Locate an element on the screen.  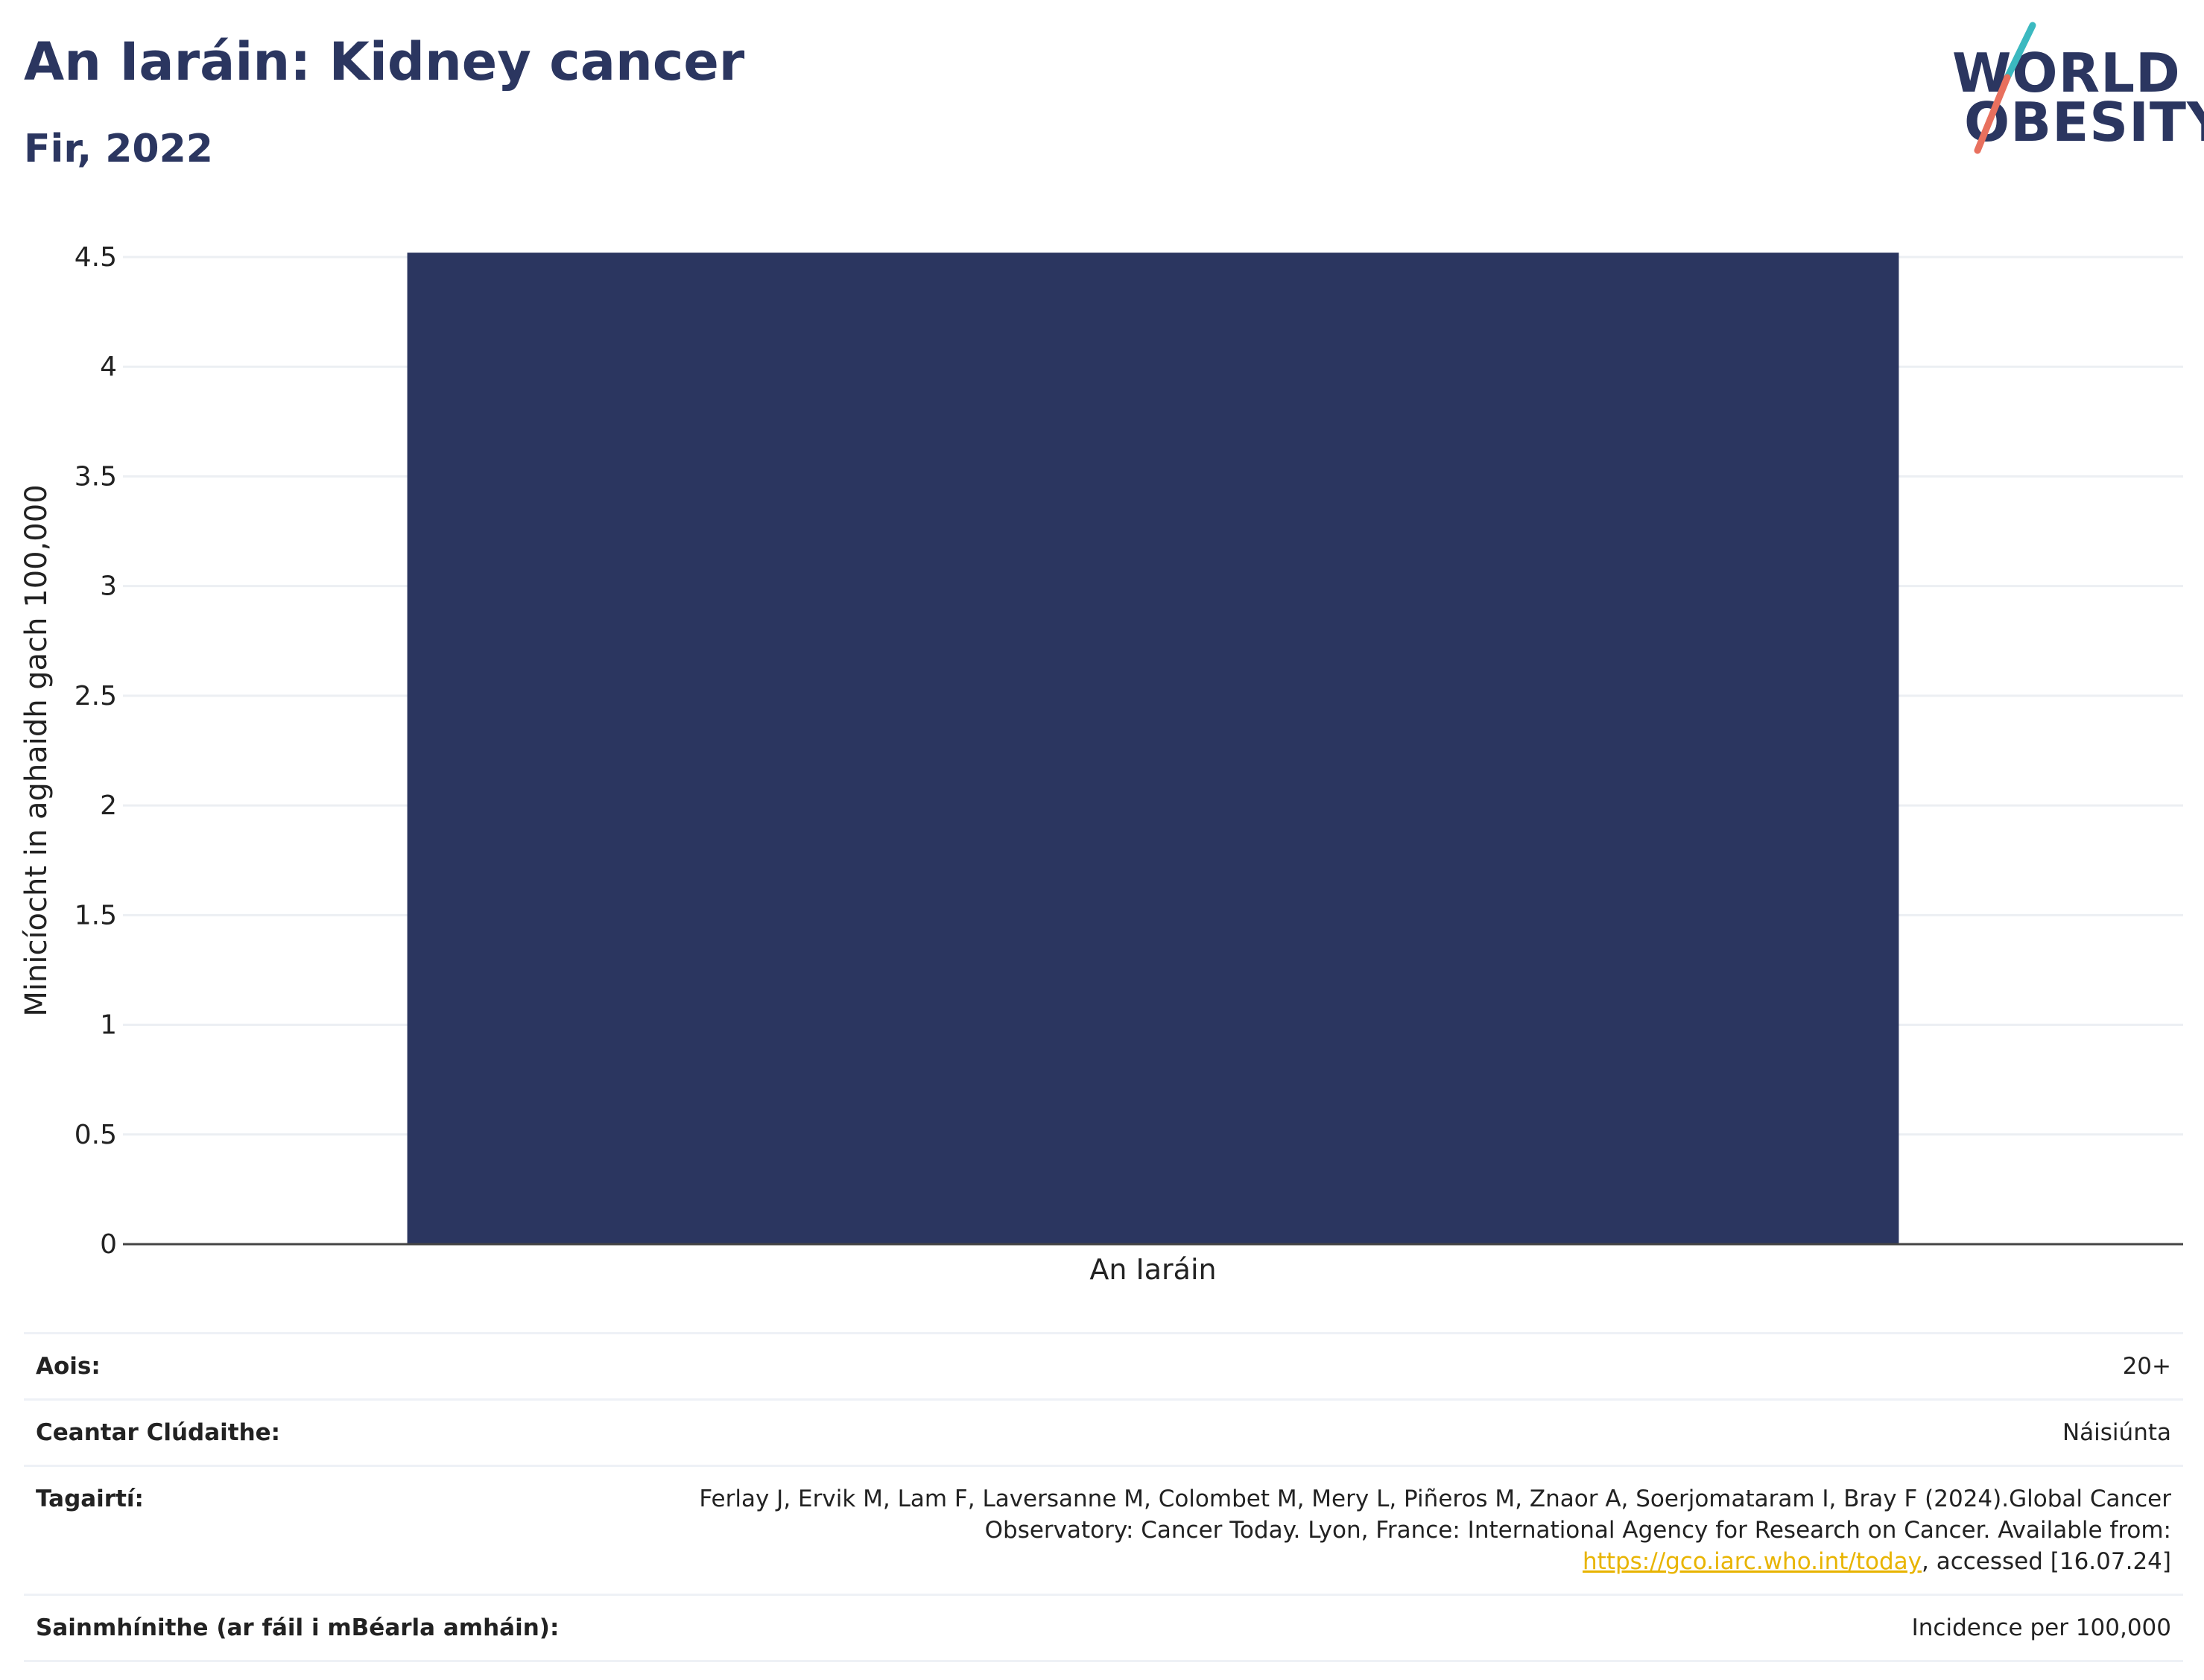
y-tick-label: 0.5 is located at coordinates (96, 1135).